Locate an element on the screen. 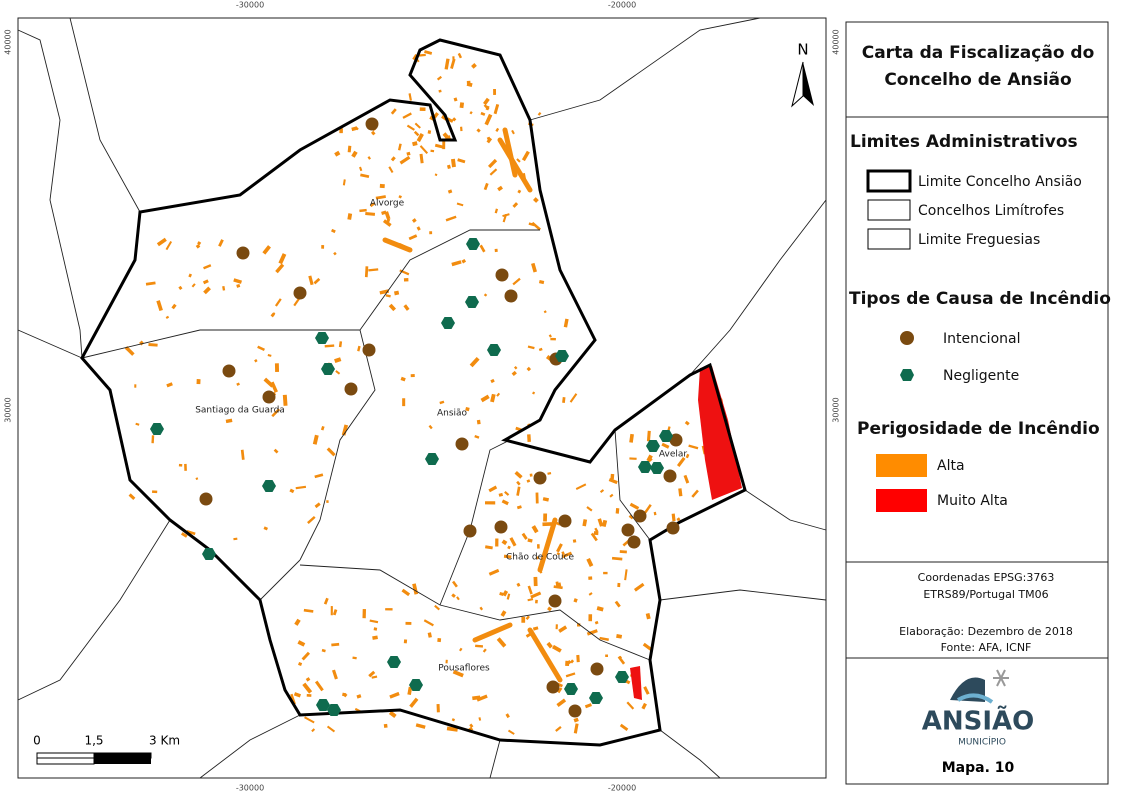 The height and width of the screenshot is (798, 1123). place-label: Alvorge is located at coordinates (387, 204).